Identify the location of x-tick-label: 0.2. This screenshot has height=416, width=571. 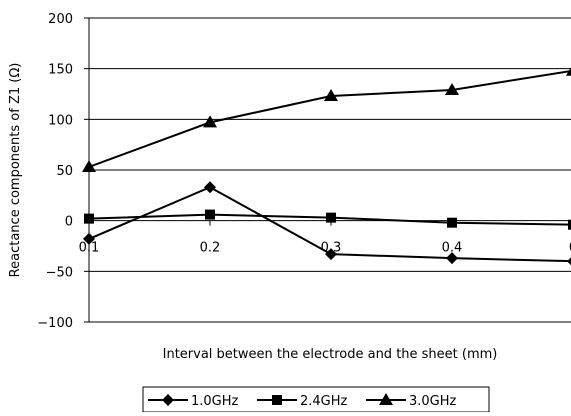
(210, 248).